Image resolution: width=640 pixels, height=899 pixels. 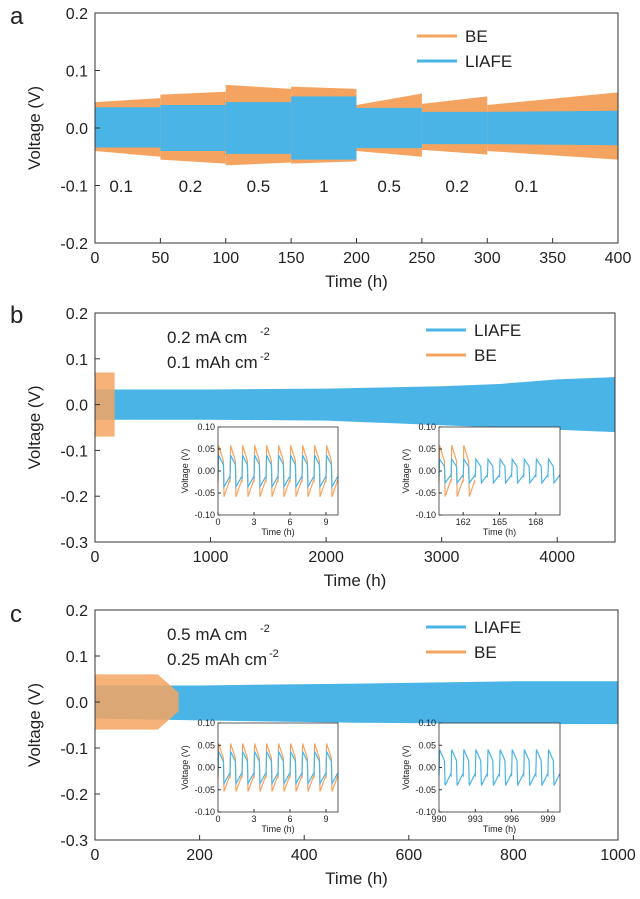 What do you see at coordinates (207, 337) in the screenshot?
I see `current-density-label: 0.2 mA cm` at bounding box center [207, 337].